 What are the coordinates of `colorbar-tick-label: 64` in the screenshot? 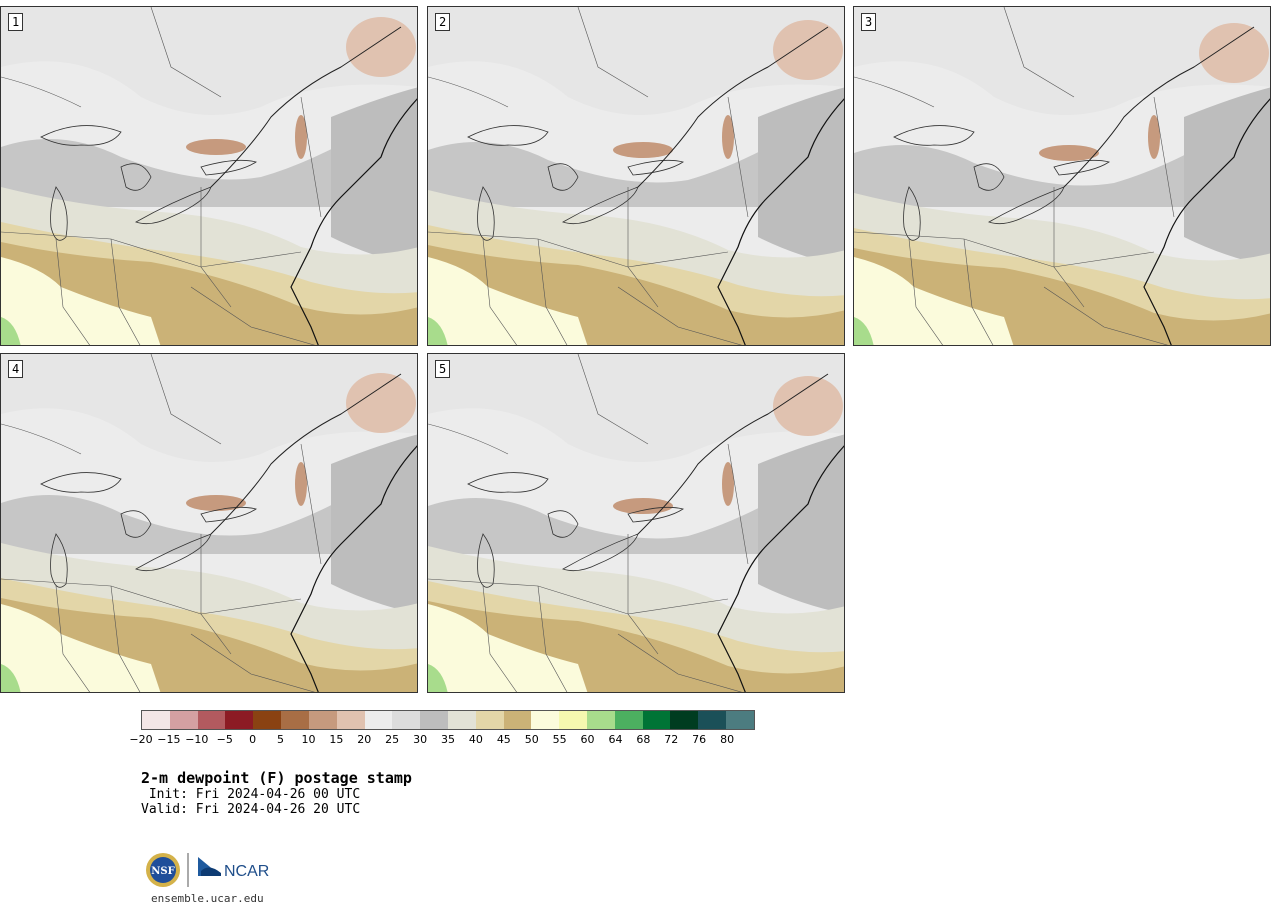 It's located at (615, 739).